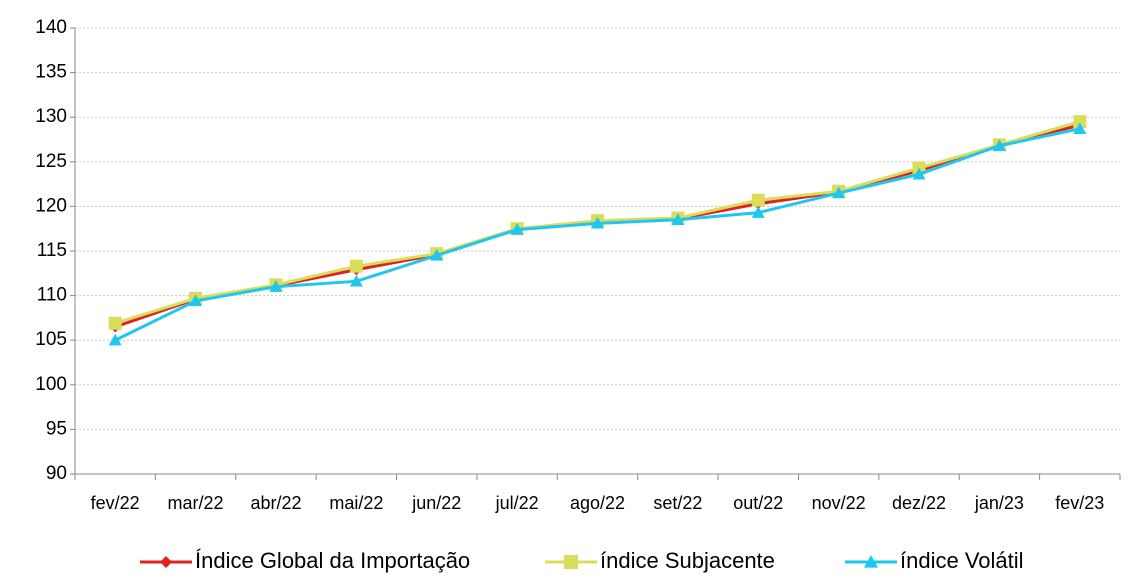  What do you see at coordinates (1079, 503) in the screenshot?
I see `x-tick-label: fev/23` at bounding box center [1079, 503].